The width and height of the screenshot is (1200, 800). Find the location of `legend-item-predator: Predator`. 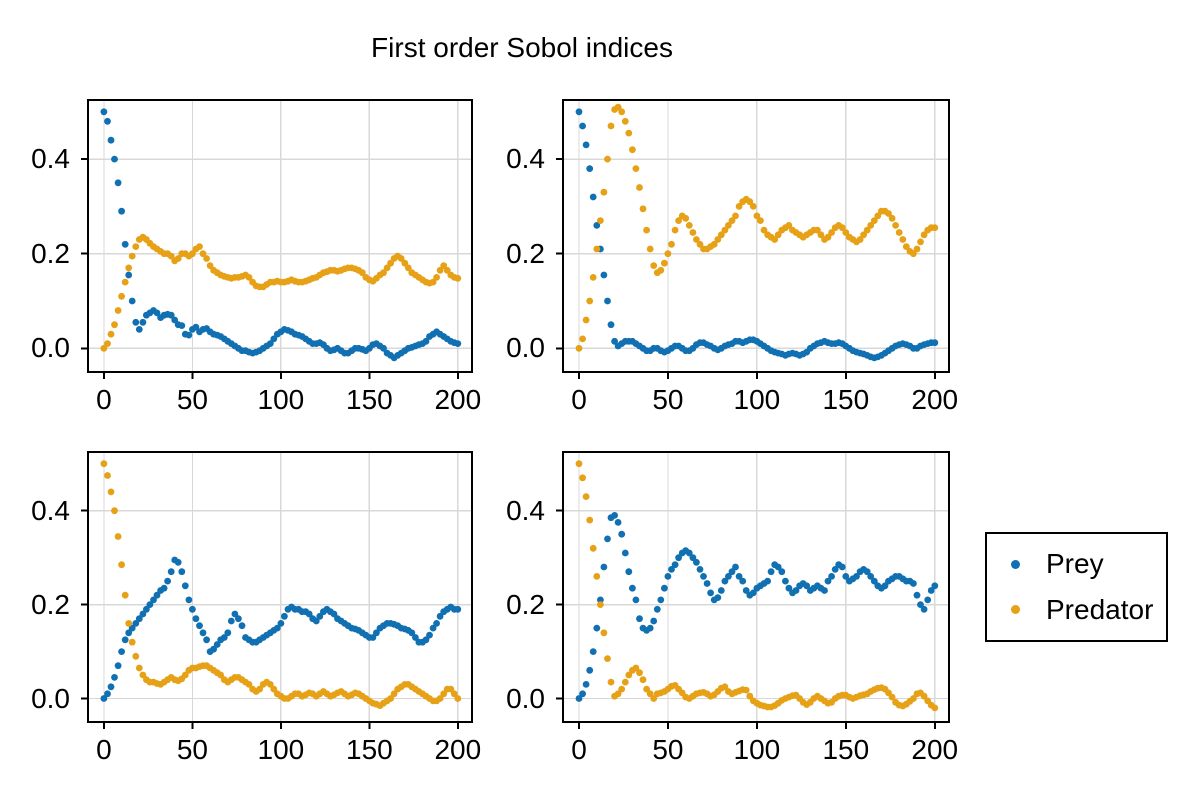

legend-item-predator: Predator is located at coordinates (1076, 609).